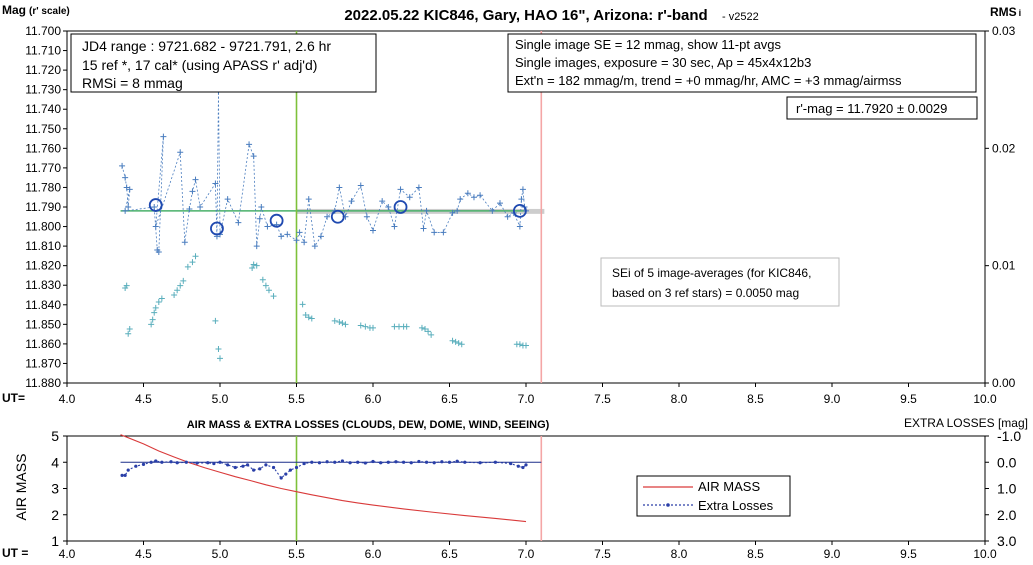  What do you see at coordinates (143, 399) in the screenshot?
I see `x-tick-label: 4.5` at bounding box center [143, 399].